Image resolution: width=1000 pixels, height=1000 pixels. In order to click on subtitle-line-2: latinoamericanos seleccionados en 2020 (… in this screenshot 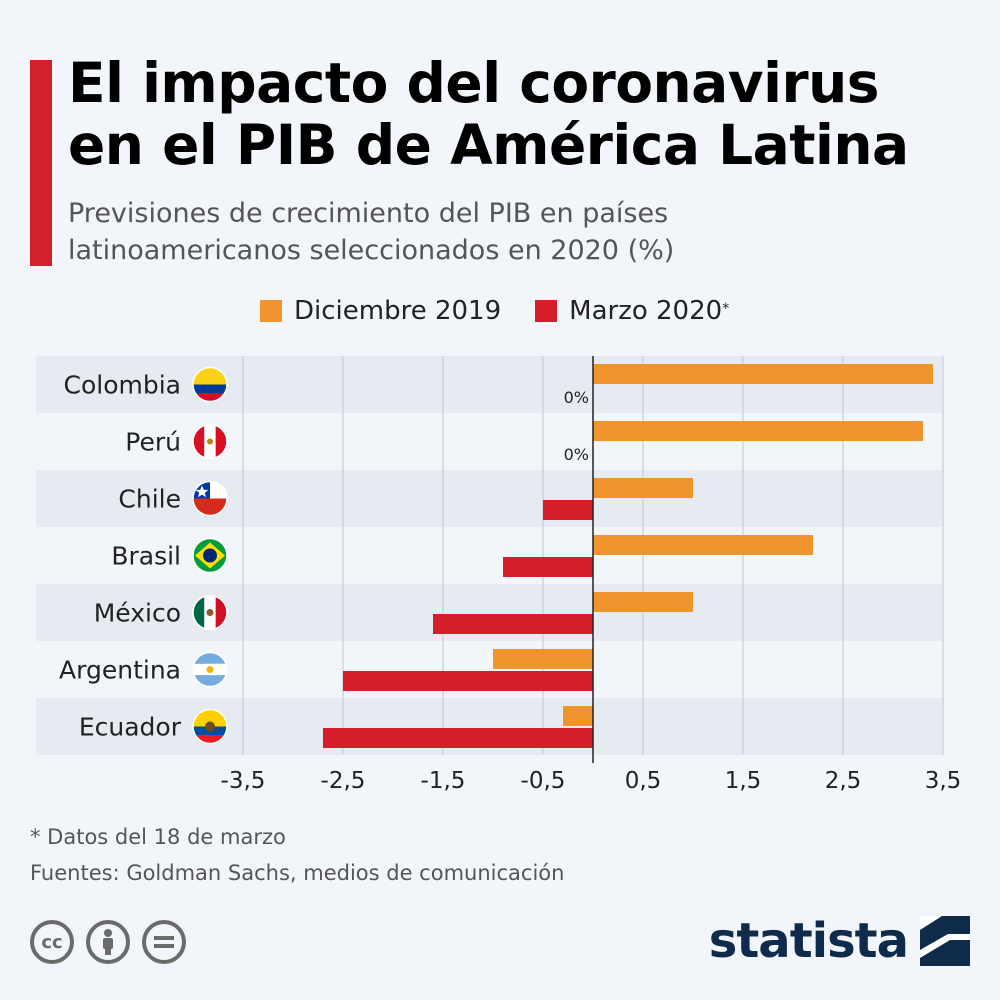, I will do `click(371, 250)`.